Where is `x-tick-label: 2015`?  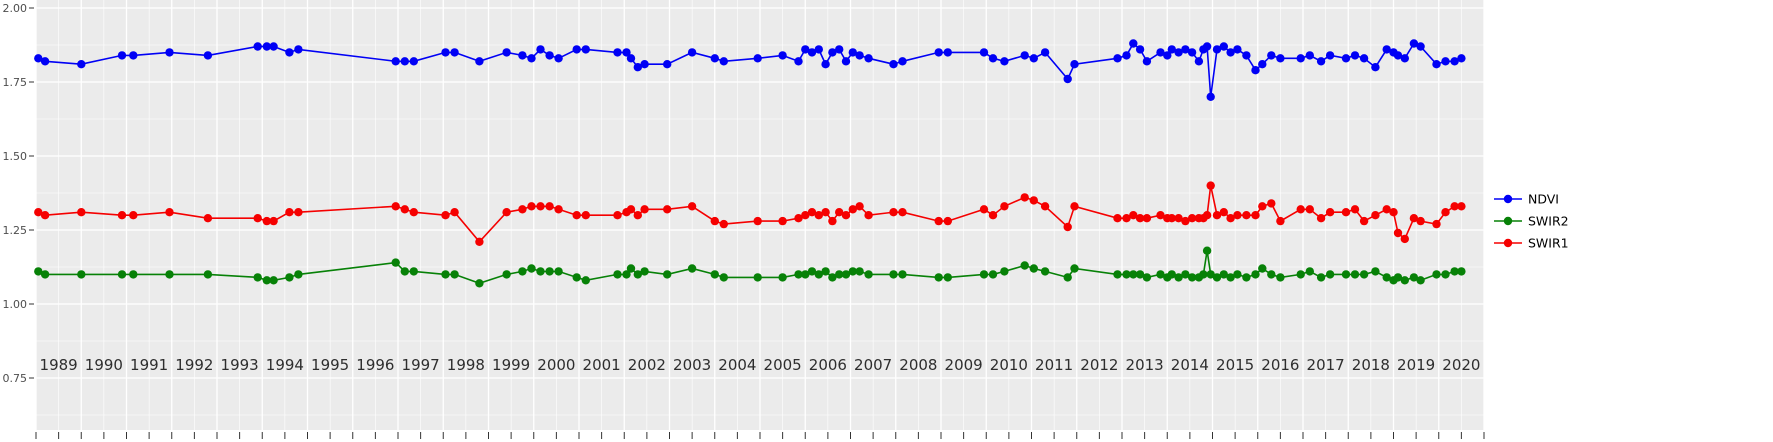
x-tick-label: 2015 is located at coordinates (1235, 365).